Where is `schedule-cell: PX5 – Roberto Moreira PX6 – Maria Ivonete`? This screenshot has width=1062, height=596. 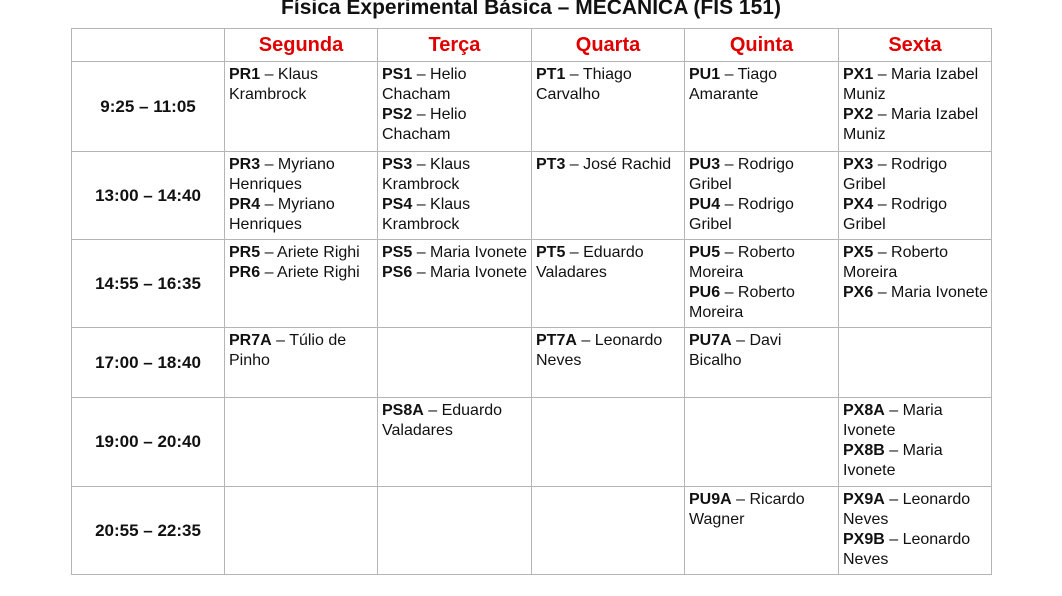 schedule-cell: PX5 – Roberto Moreira PX6 – Maria Ivonete is located at coordinates (915, 283).